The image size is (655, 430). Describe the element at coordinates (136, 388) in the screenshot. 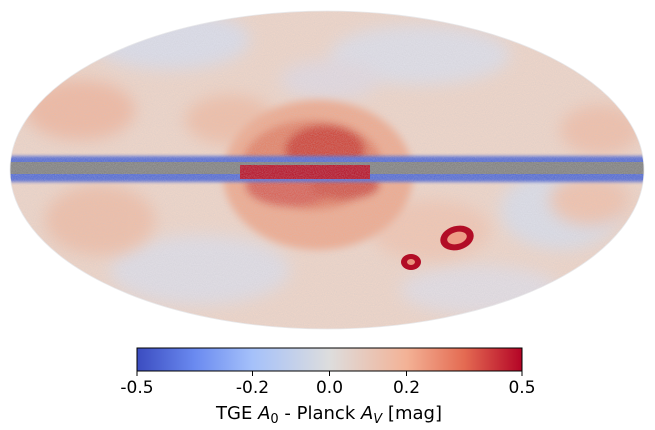

I see `colorbar-tick-label: -0.5` at that location.